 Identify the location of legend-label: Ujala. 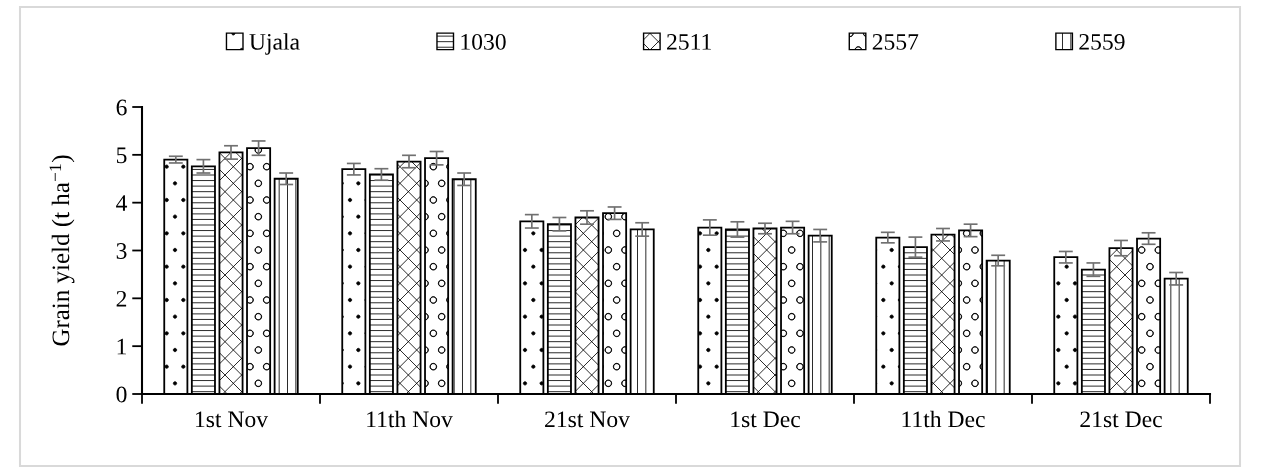
(274, 44).